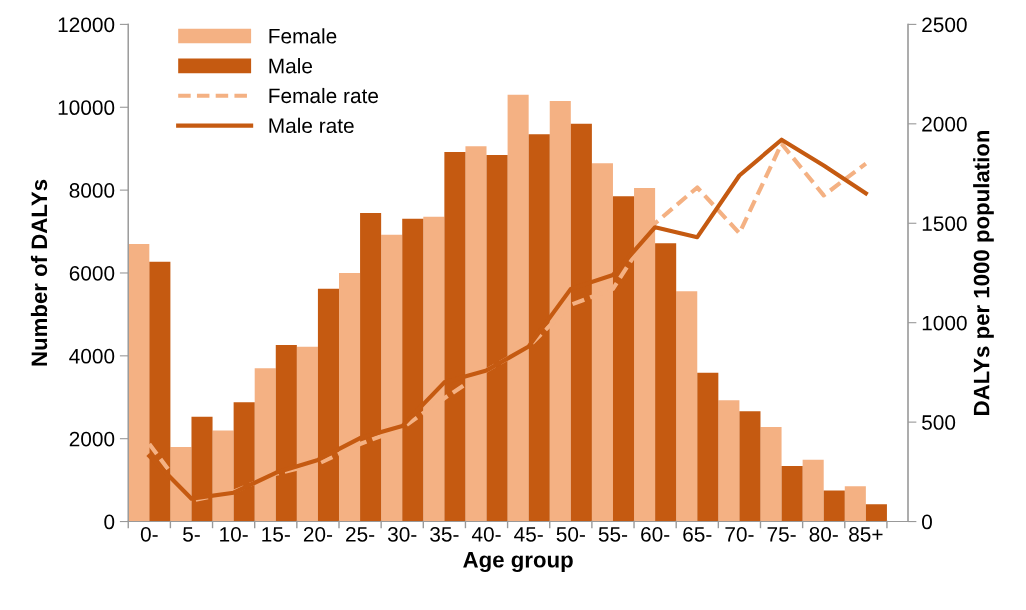  I want to click on x-tick-label: 45-, so click(528, 534).